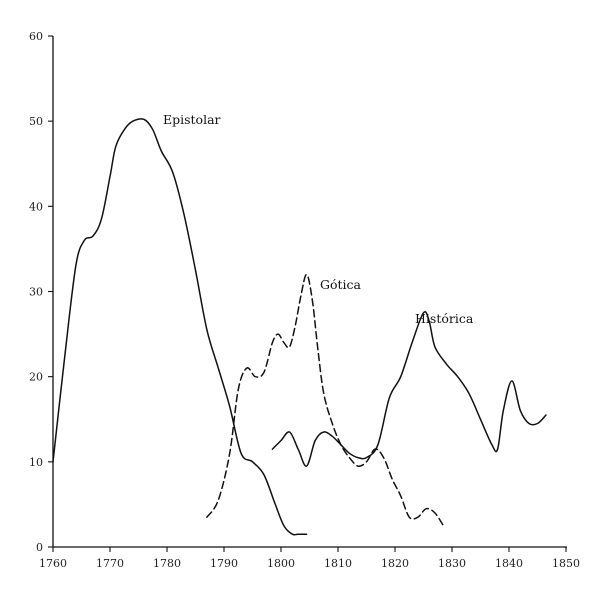 This screenshot has height=594, width=600. Describe the element at coordinates (36, 121) in the screenshot. I see `y-tick-label: 50` at that location.